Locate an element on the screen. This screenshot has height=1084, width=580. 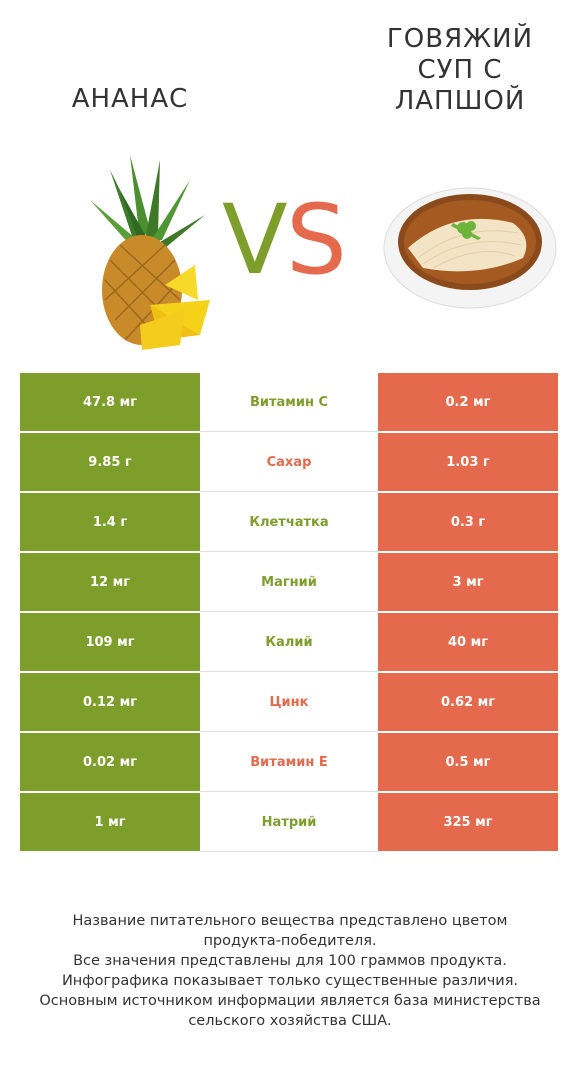
right-value: 0.5 мг is located at coordinates (468, 762).